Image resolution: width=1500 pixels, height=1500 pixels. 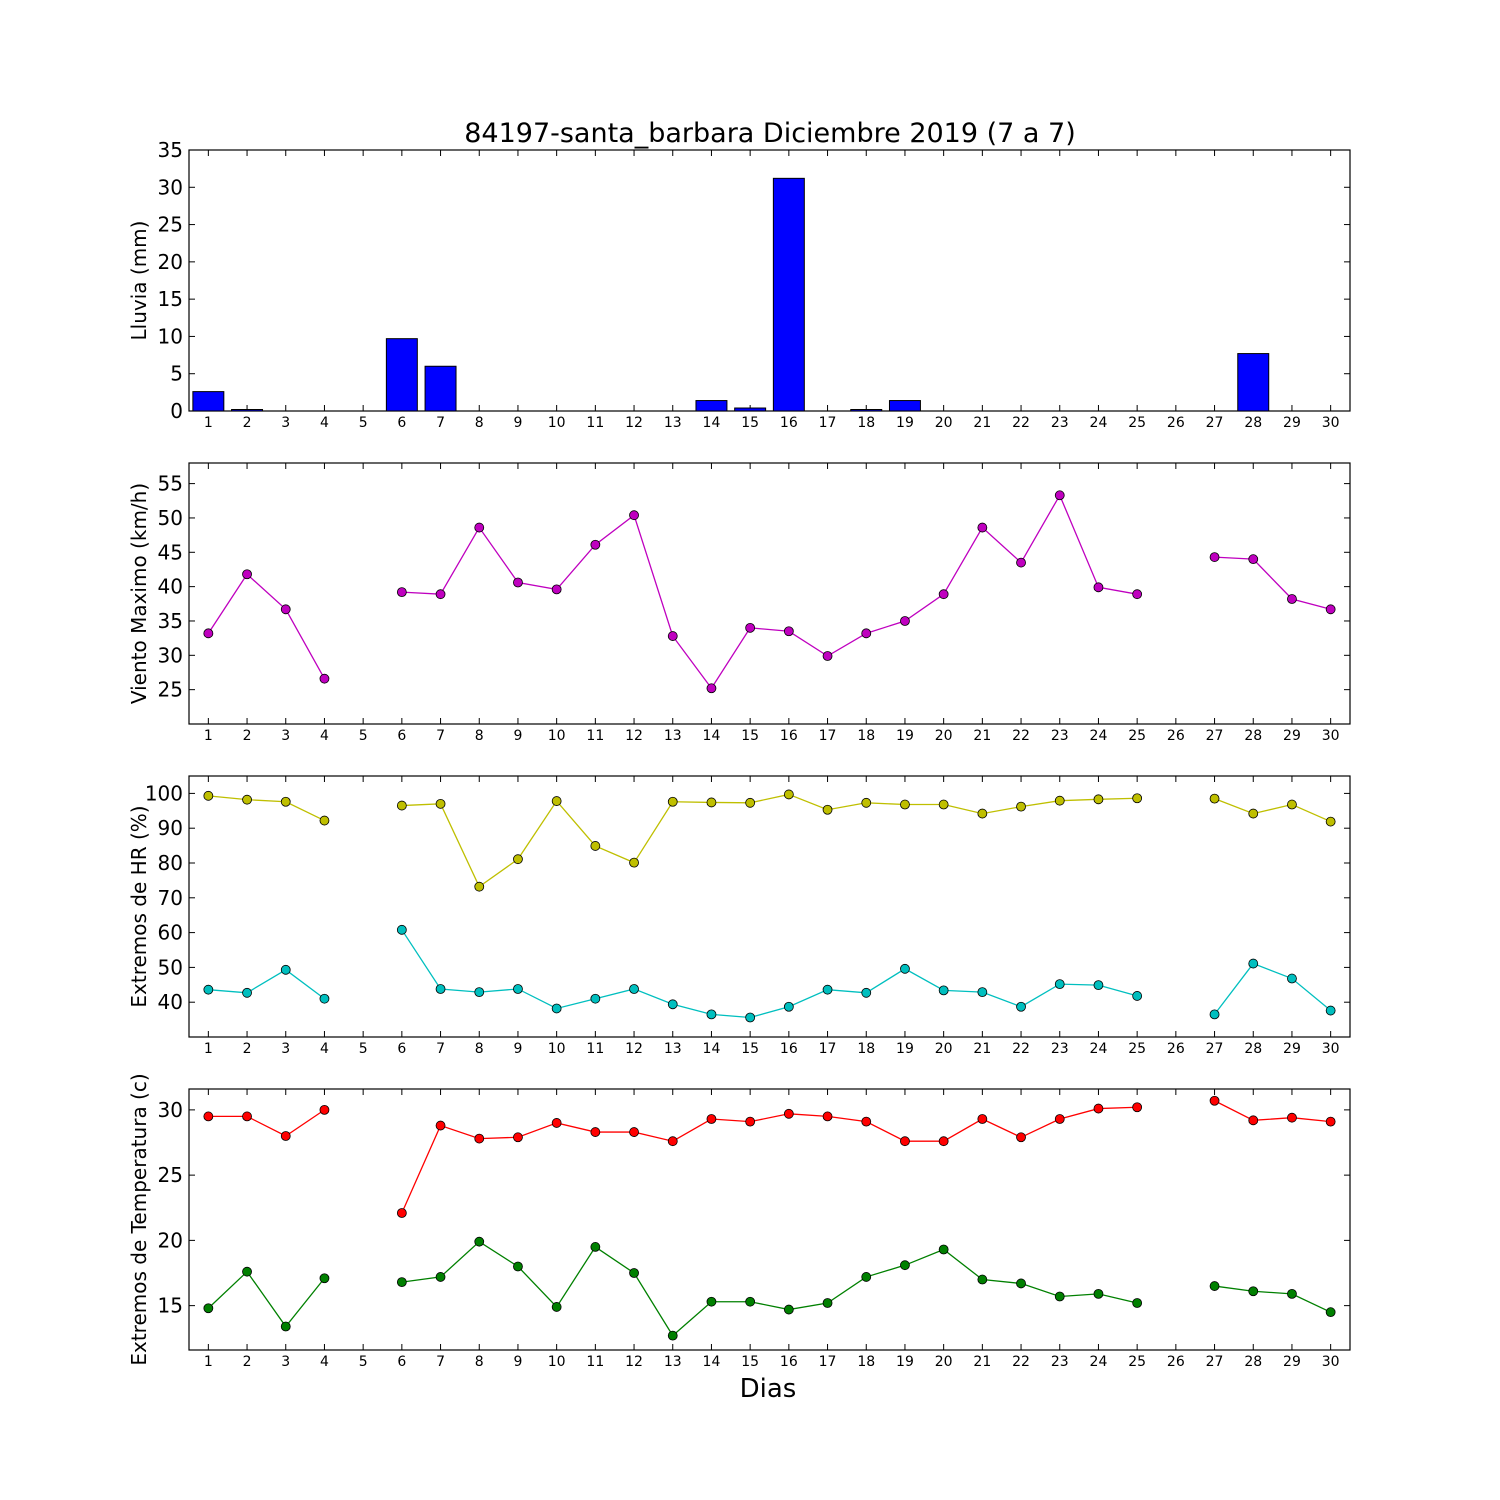 I want to click on y-tick-label: 30, so click(x=170, y=655).